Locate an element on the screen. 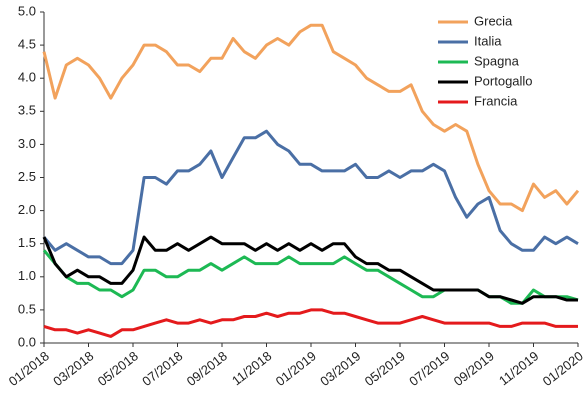  x-tick-label: 03/2019 is located at coordinates (340, 368).